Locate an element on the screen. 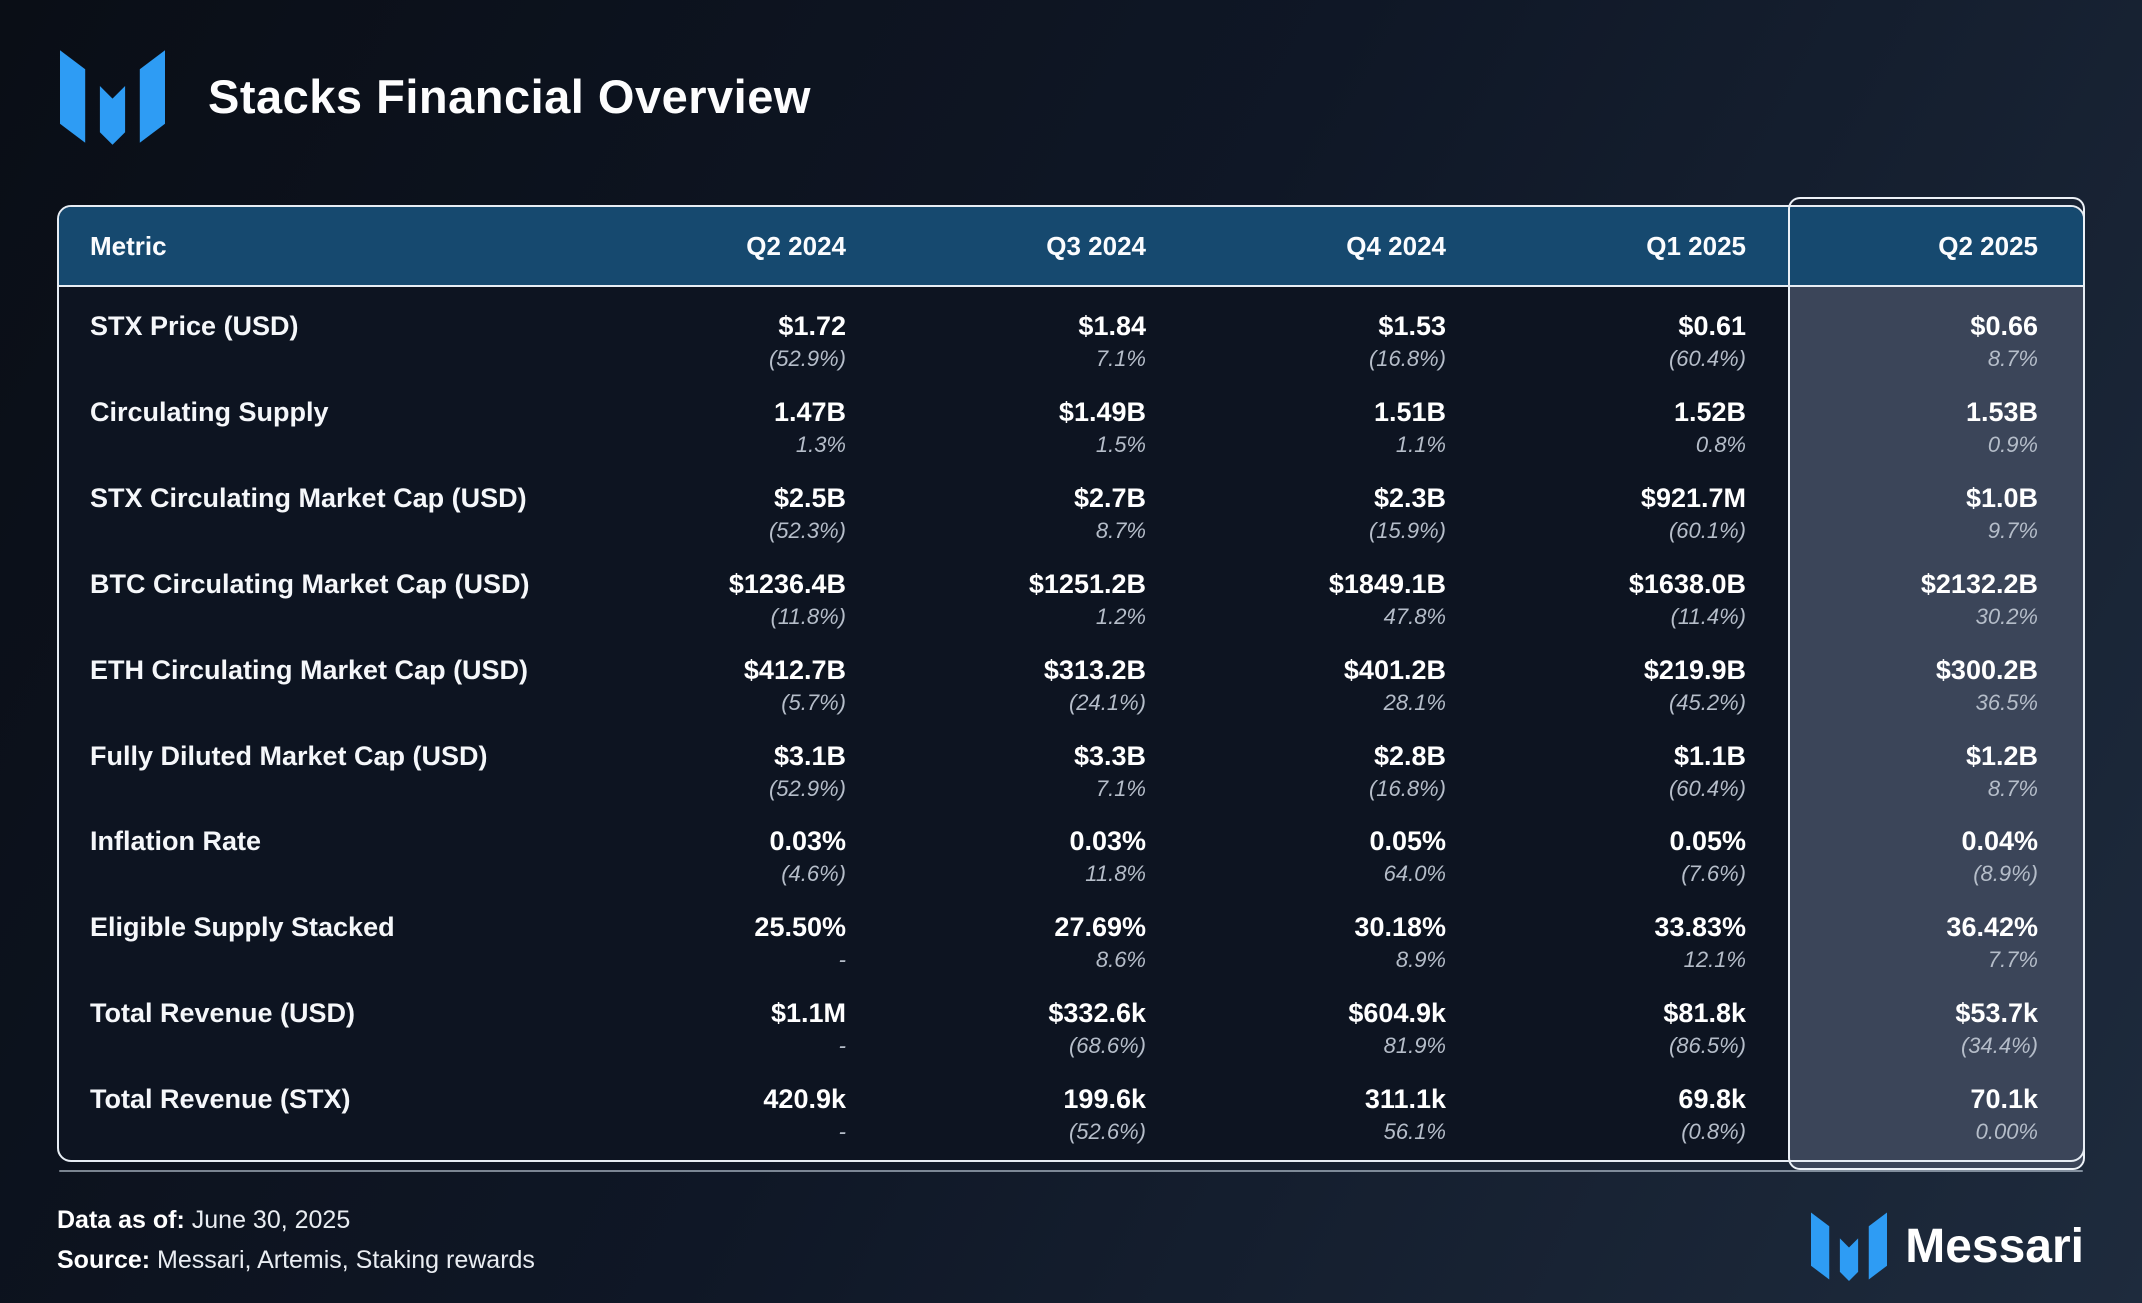 The image size is (2142, 1303). metric-value: 420.9k is located at coordinates (804, 1099).